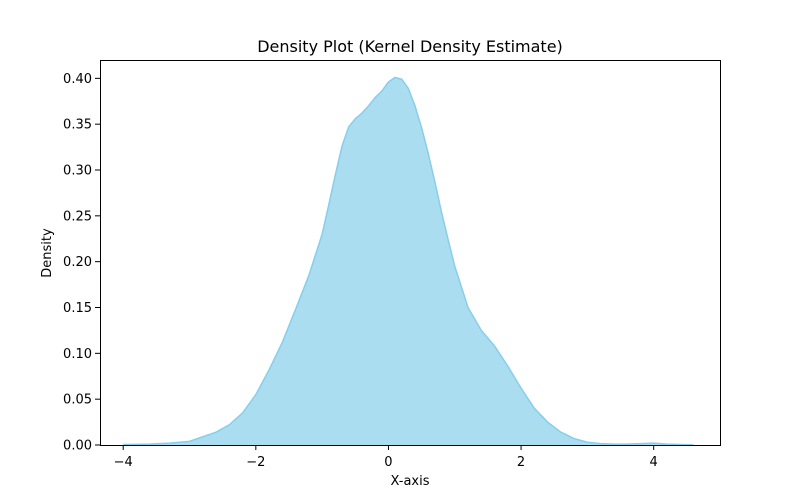  I want to click on y-tick-label: 0.15, so click(77, 308).